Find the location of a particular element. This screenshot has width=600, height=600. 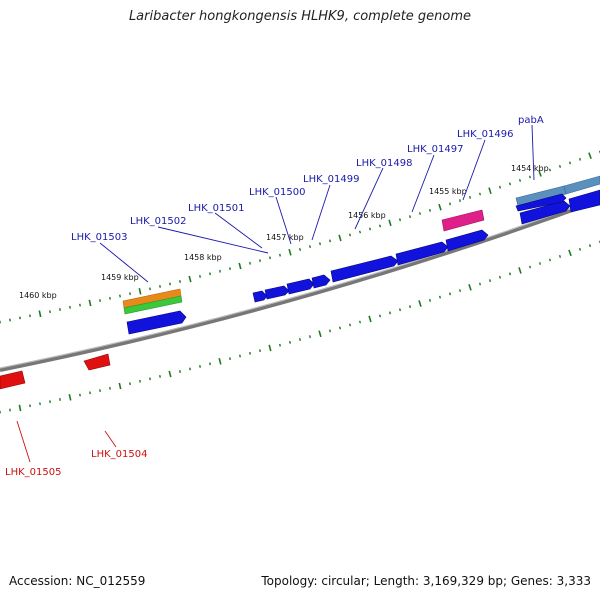

gene-label-lhk01502: LHK_01502 is located at coordinates (158, 221).